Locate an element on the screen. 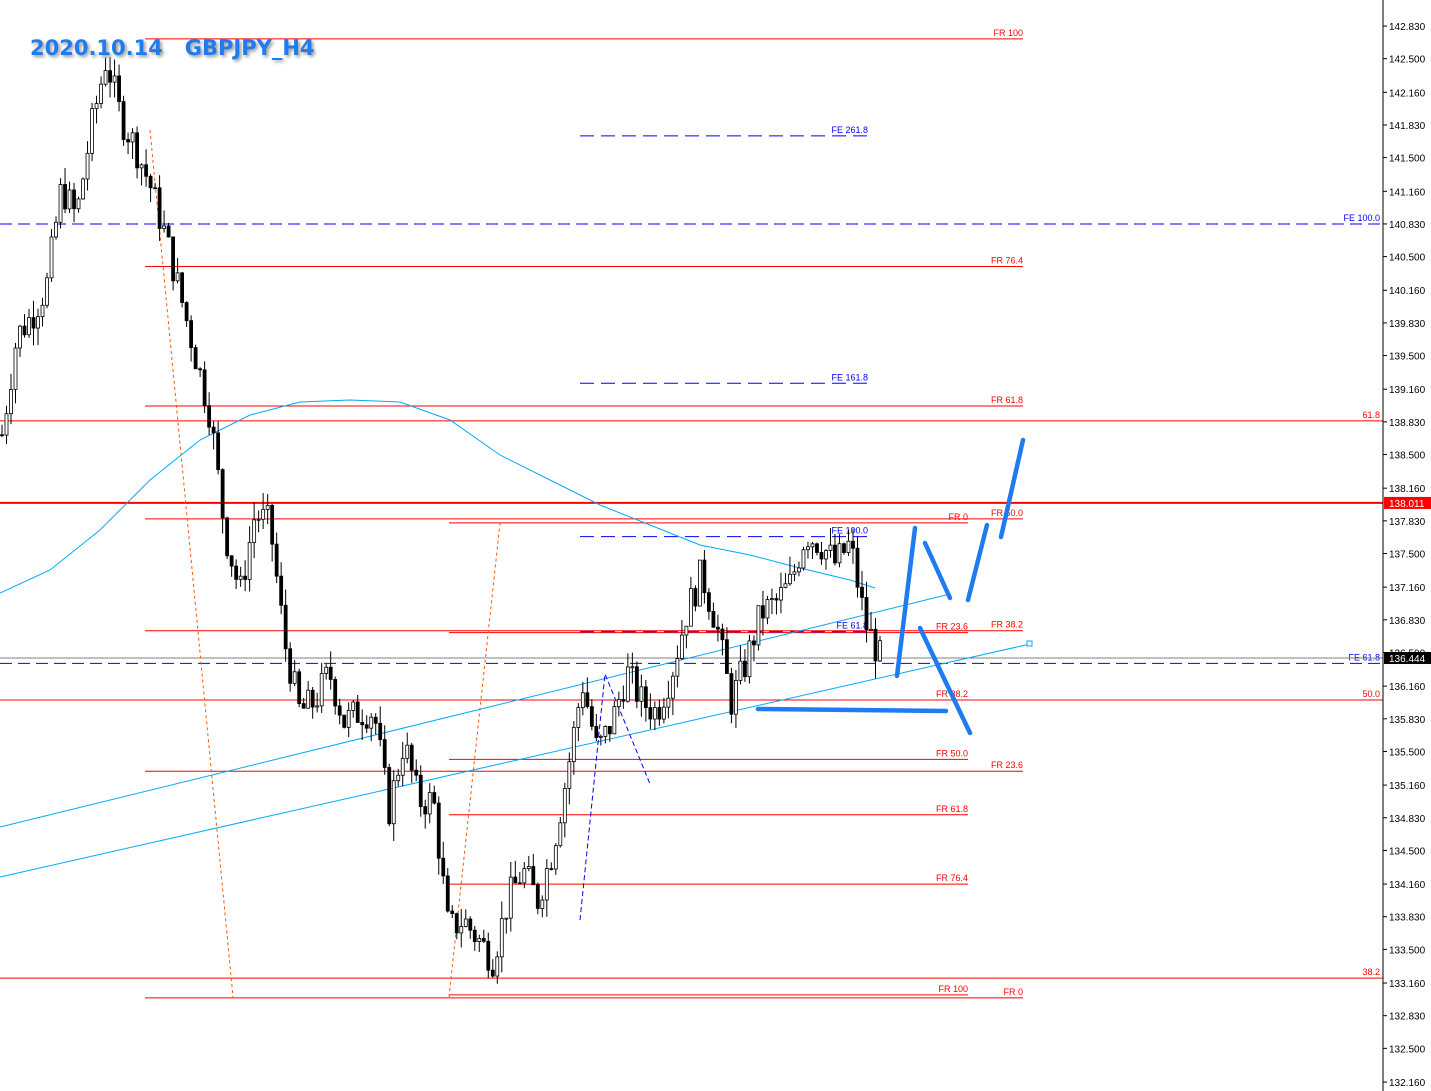 This screenshot has width=1431, height=1091. fibo-1-label: FR 100 is located at coordinates (1008, 33).